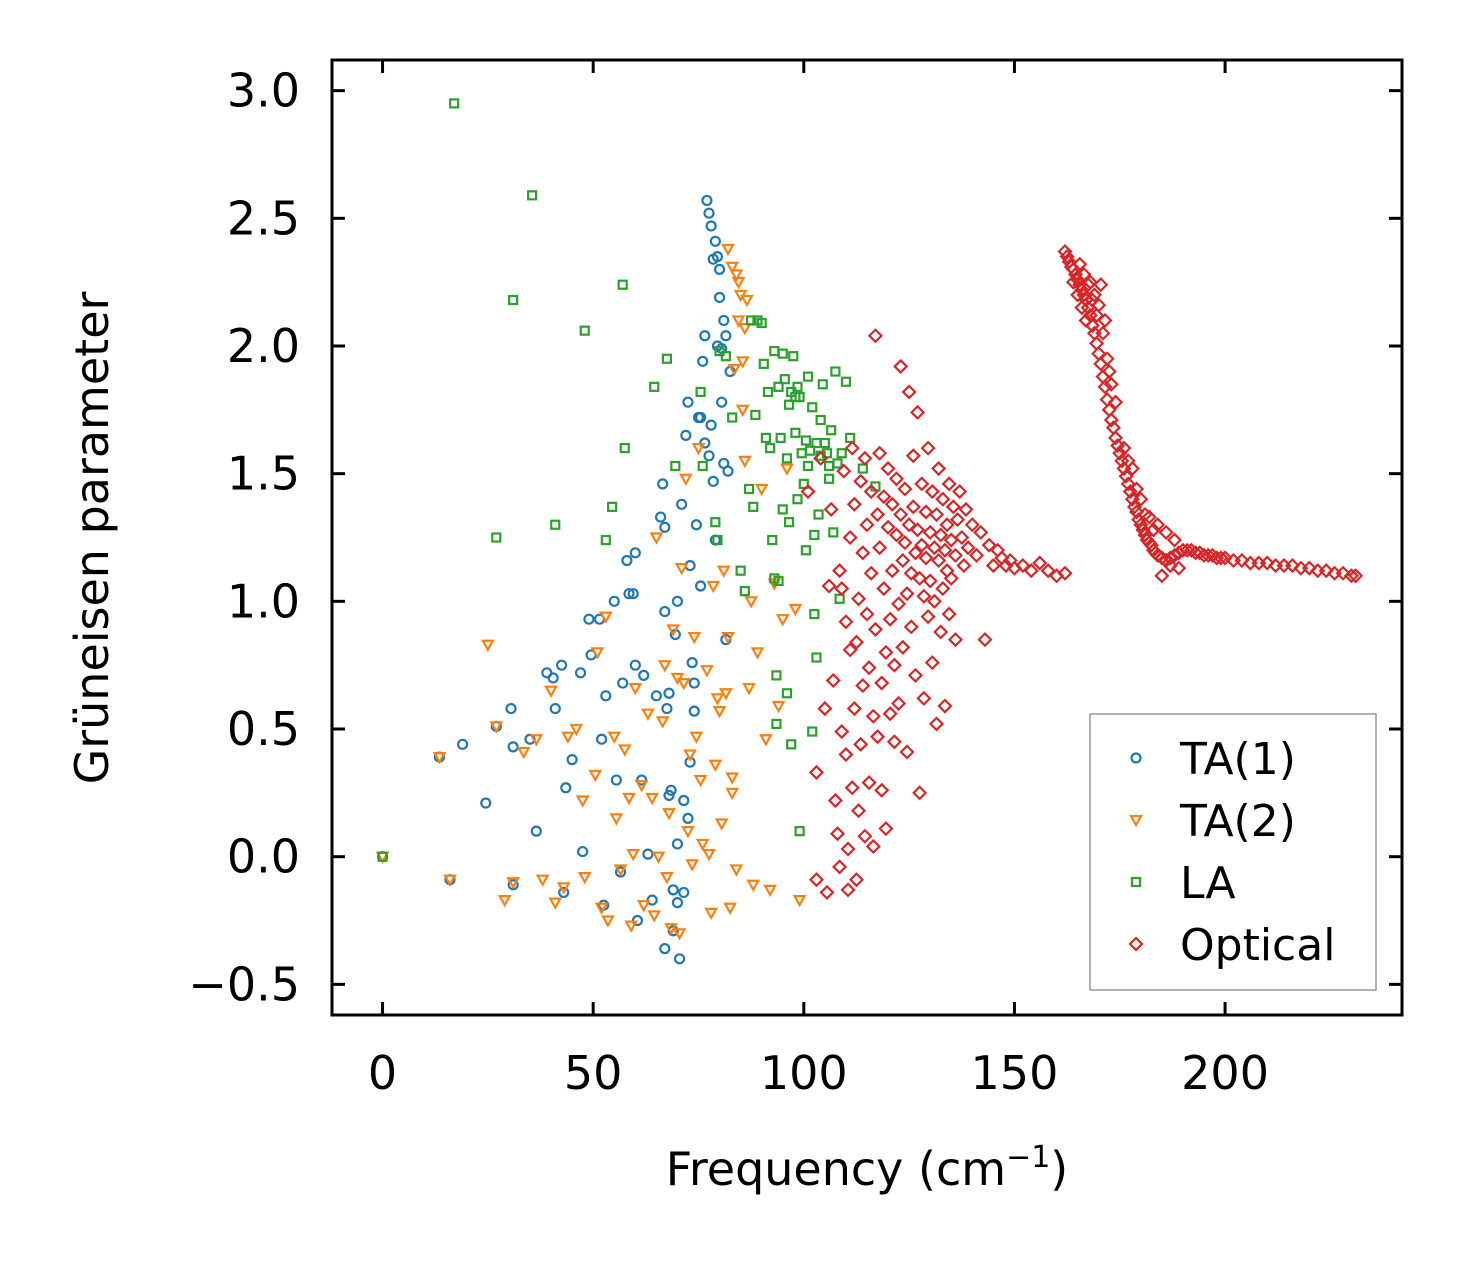 The image size is (1462, 1264). Describe the element at coordinates (263, 729) in the screenshot. I see `y-tick-label: 0.5` at that location.